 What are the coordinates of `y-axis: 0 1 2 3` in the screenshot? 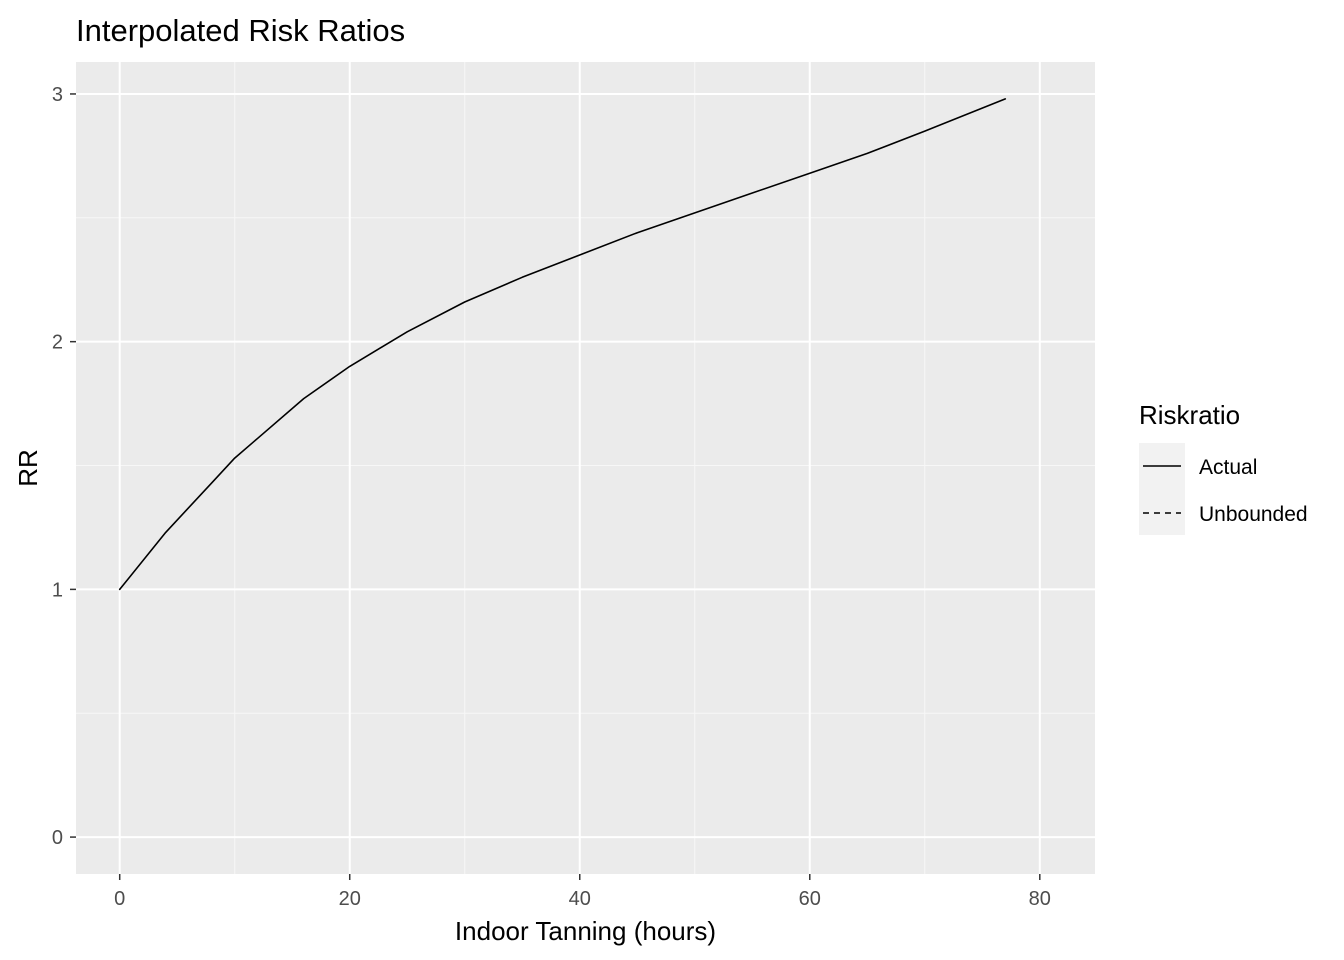 It's located at (64, 466).